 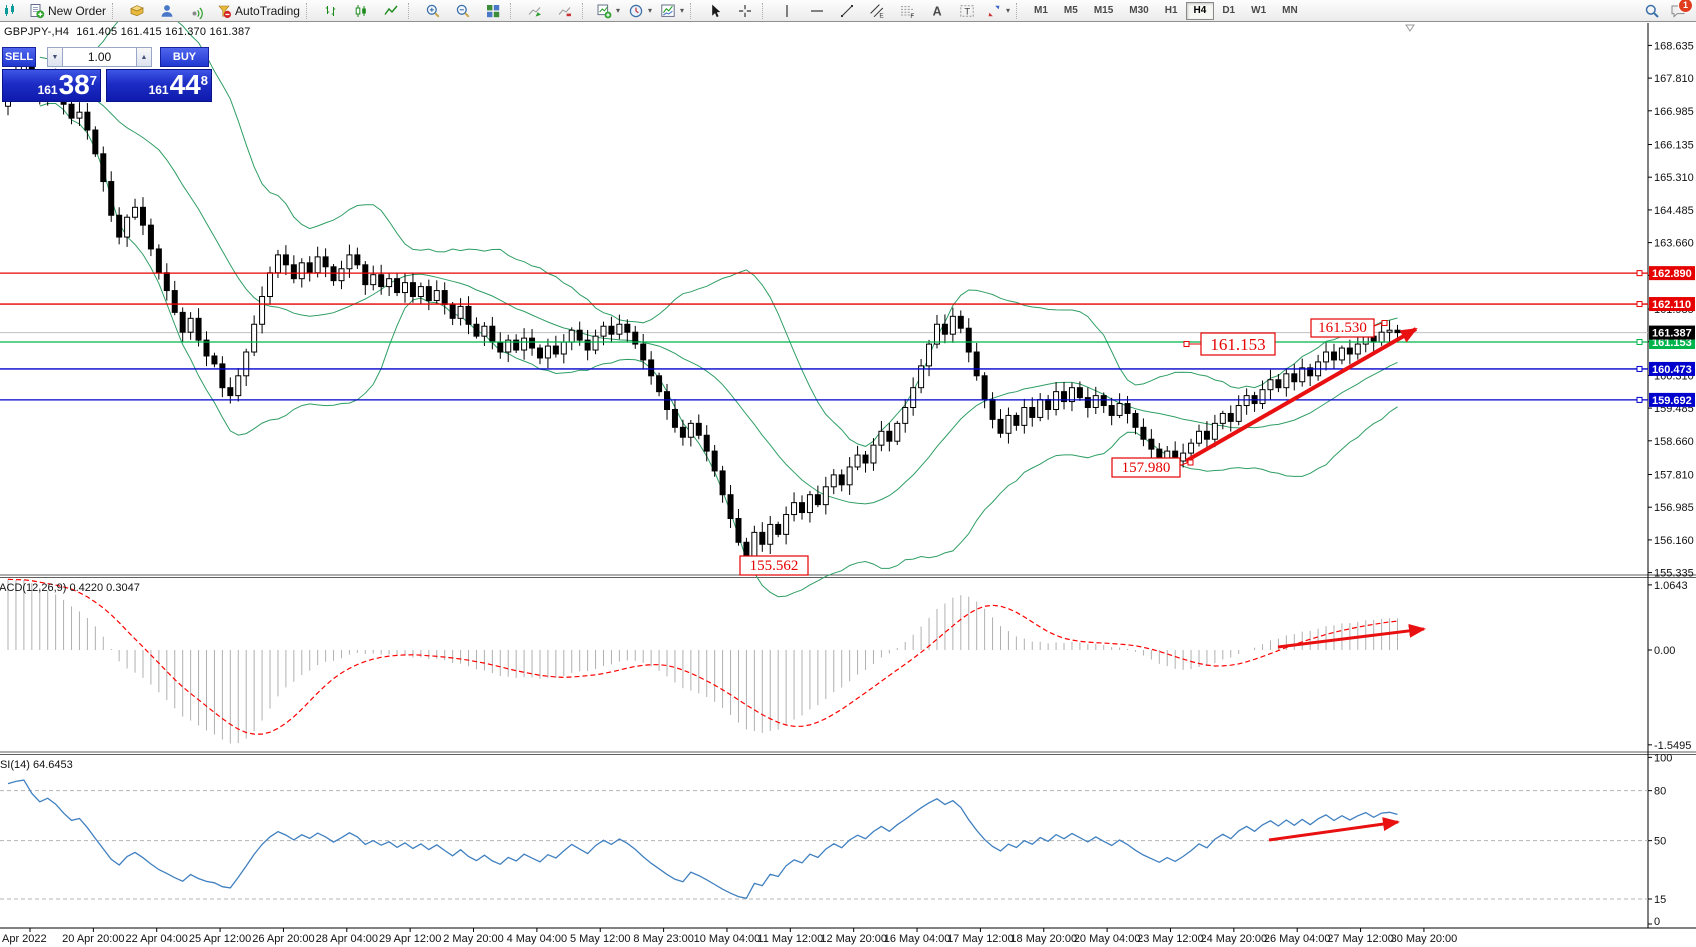 I want to click on zoom-in-button, so click(x=433, y=11).